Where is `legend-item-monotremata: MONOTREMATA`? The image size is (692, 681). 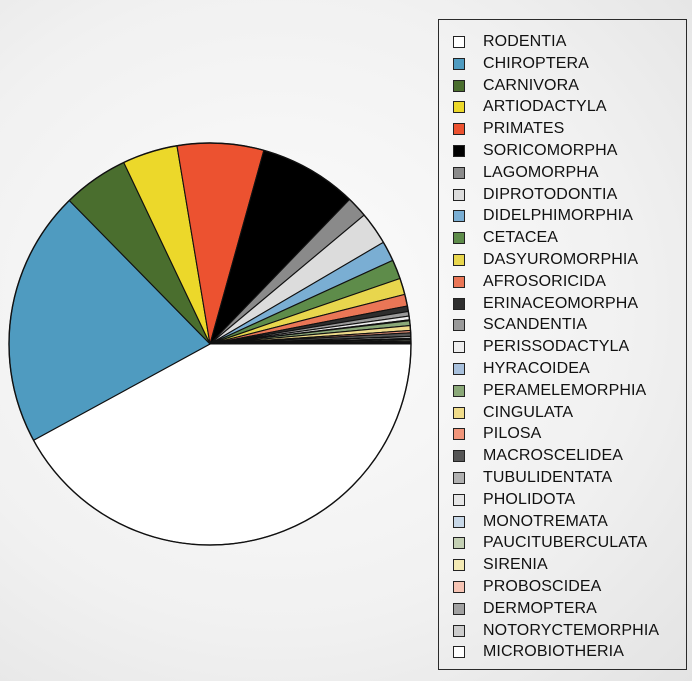
legend-item-monotremata: MONOTREMATA is located at coordinates (530, 522).